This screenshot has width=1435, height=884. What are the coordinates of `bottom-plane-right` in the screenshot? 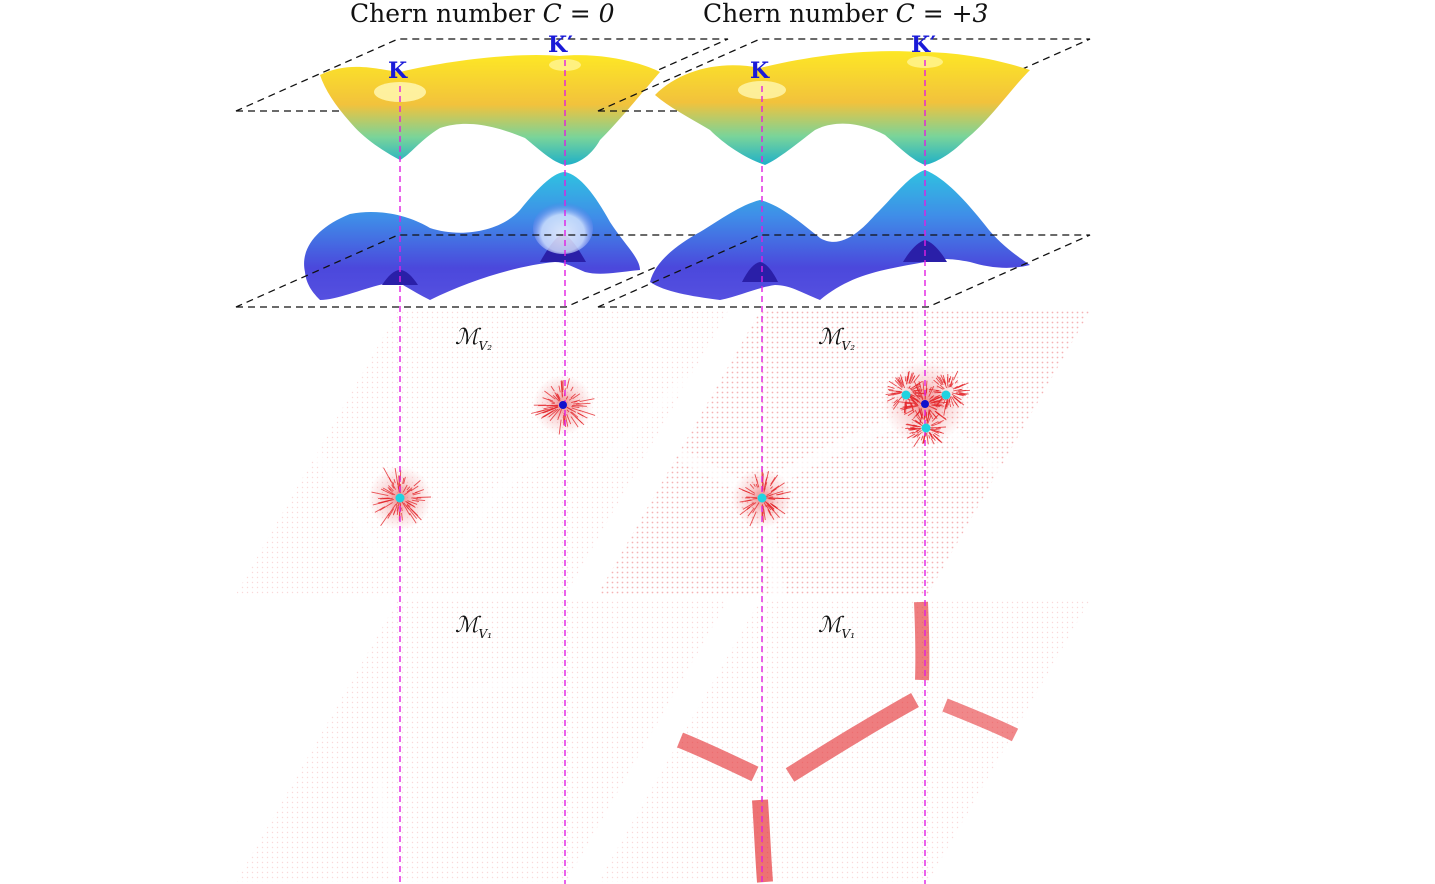 It's located at (844, 271).